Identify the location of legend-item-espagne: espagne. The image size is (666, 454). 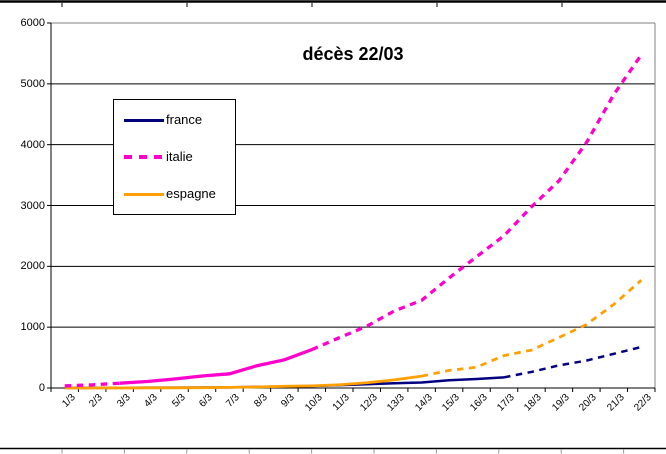
(174, 194).